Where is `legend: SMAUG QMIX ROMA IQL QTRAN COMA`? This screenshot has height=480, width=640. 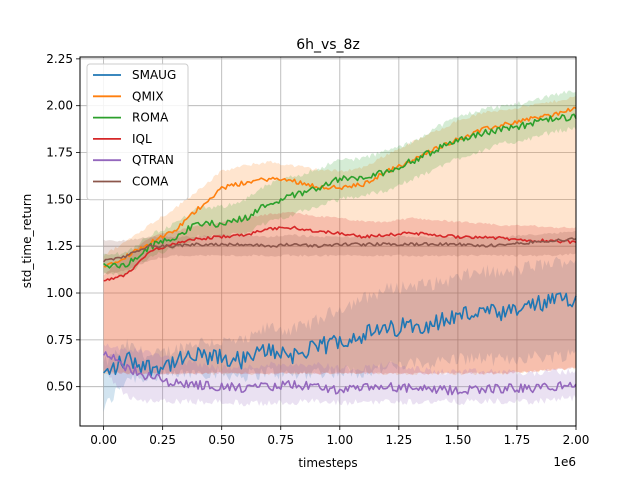 legend: SMAUG QMIX ROMA IQL QTRAN COMA is located at coordinates (137, 132).